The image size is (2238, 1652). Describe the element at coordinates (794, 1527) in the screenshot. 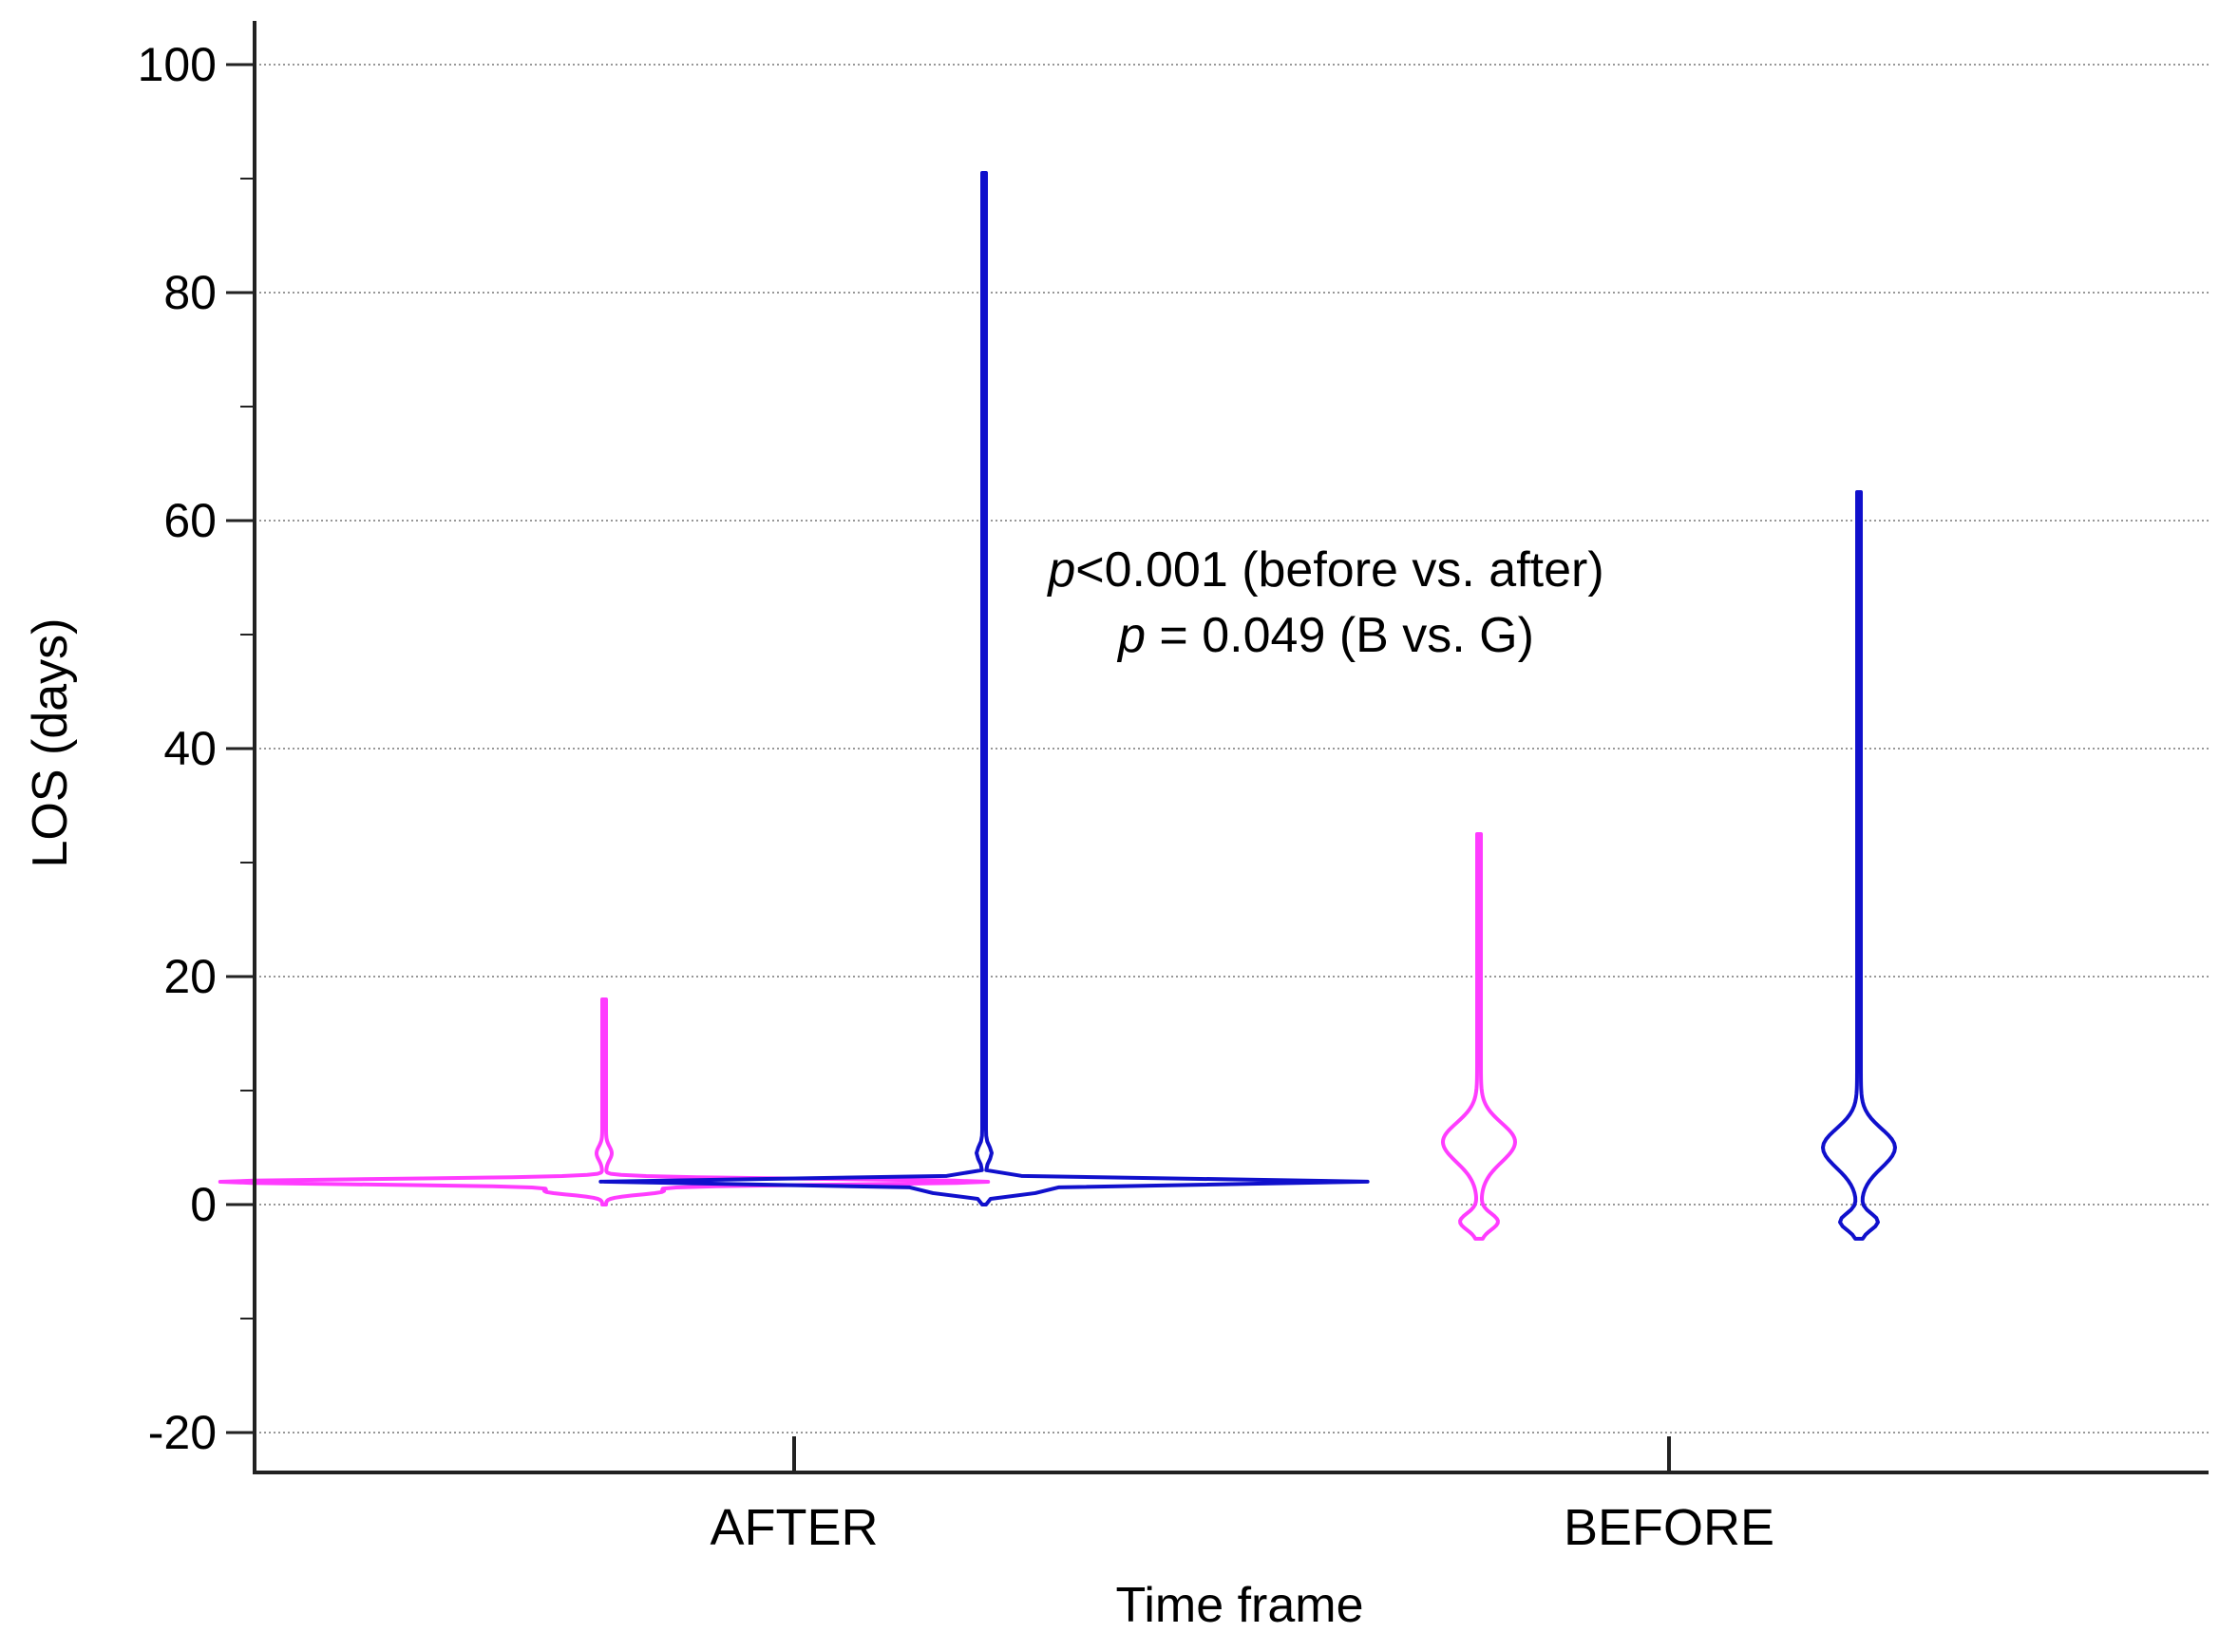

I see `x-category-label: AFTER` at that location.